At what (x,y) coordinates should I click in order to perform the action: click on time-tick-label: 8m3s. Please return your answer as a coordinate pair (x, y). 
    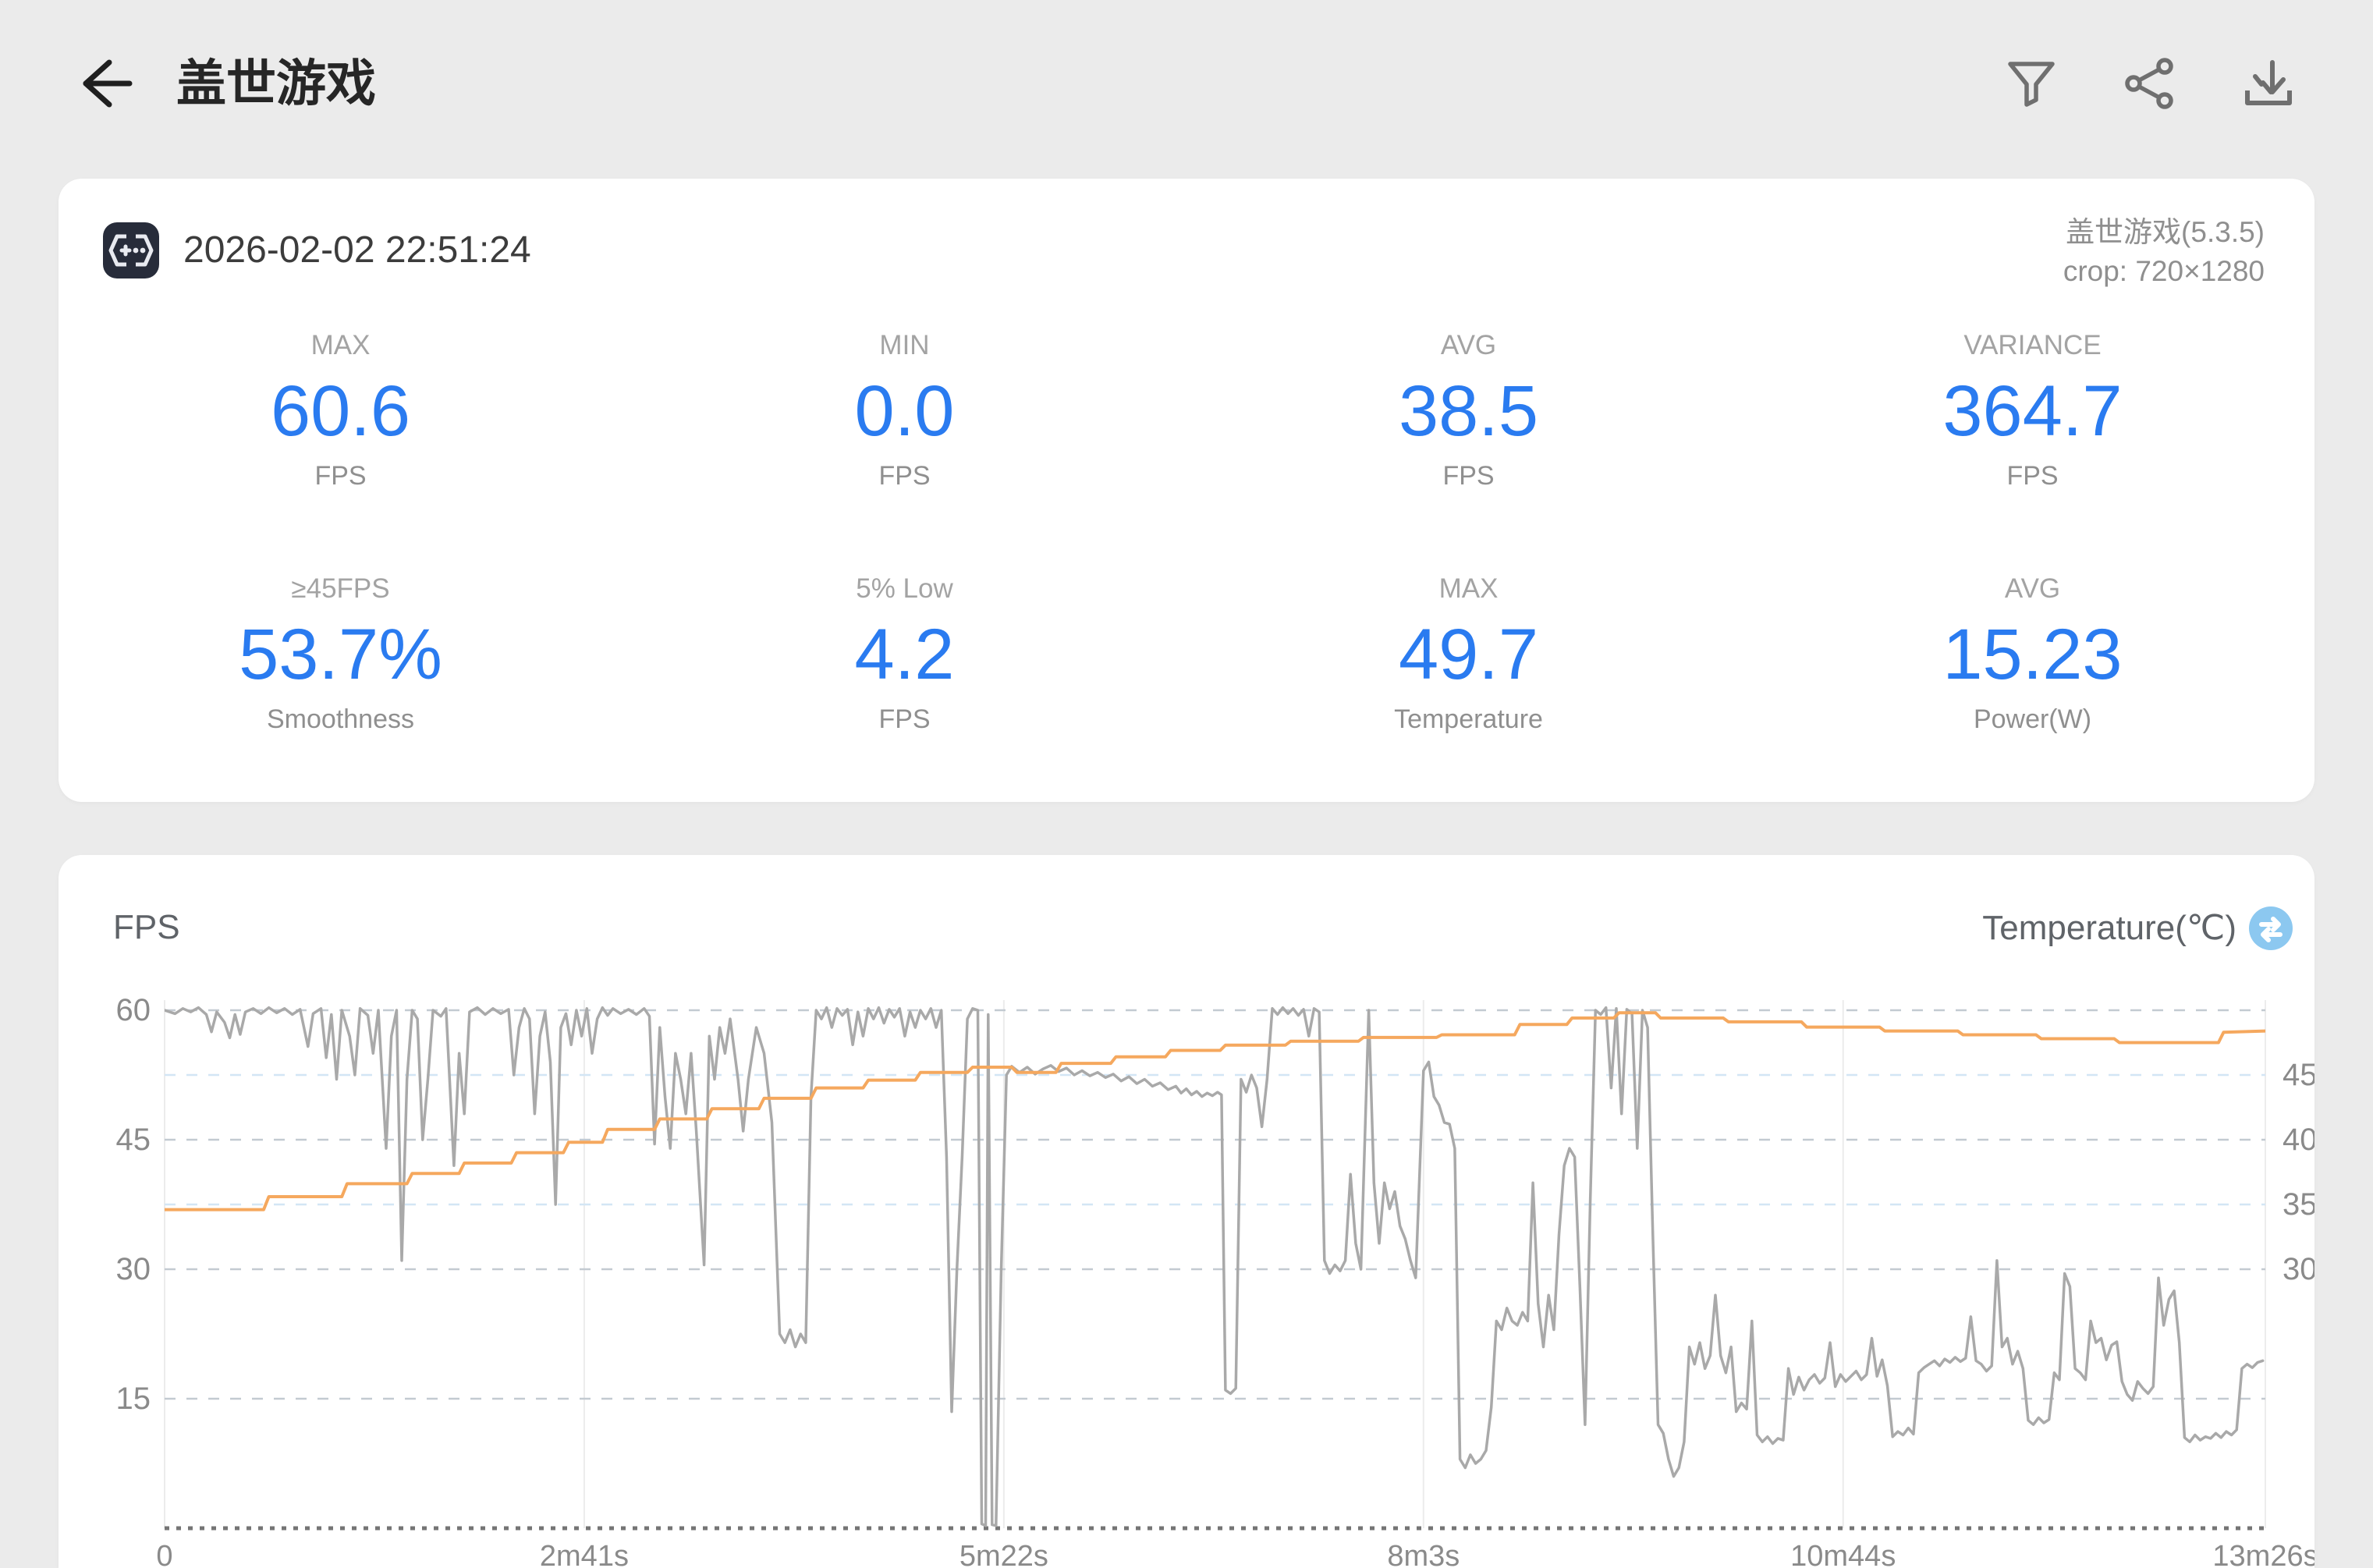
    Looking at the image, I should click on (1423, 1554).